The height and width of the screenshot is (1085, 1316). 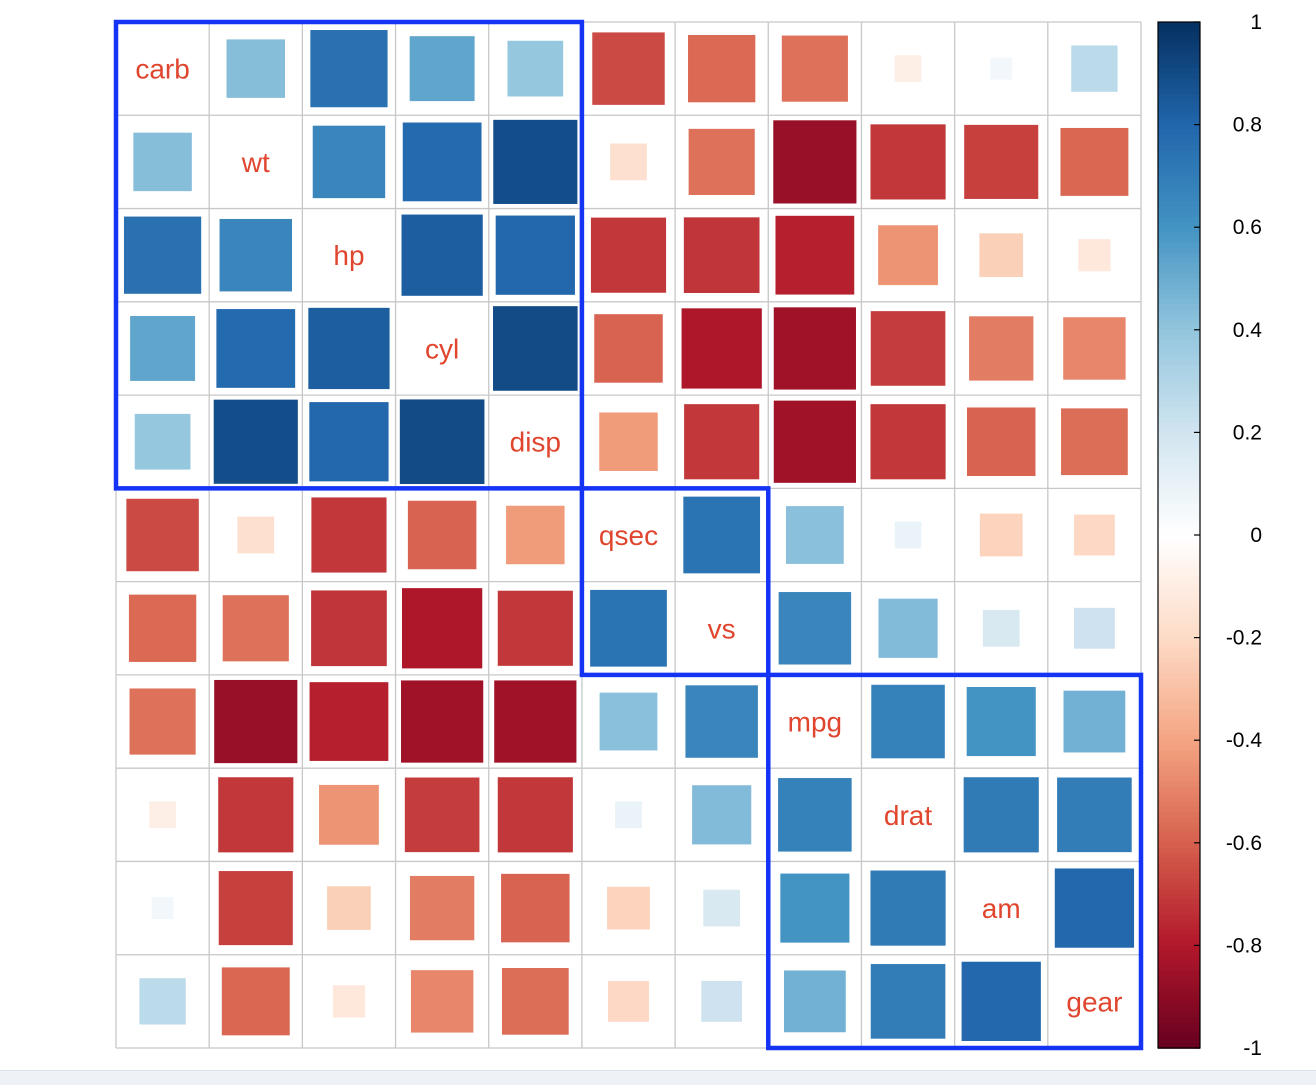 I want to click on cell-qsec-gear, so click(x=1094, y=535).